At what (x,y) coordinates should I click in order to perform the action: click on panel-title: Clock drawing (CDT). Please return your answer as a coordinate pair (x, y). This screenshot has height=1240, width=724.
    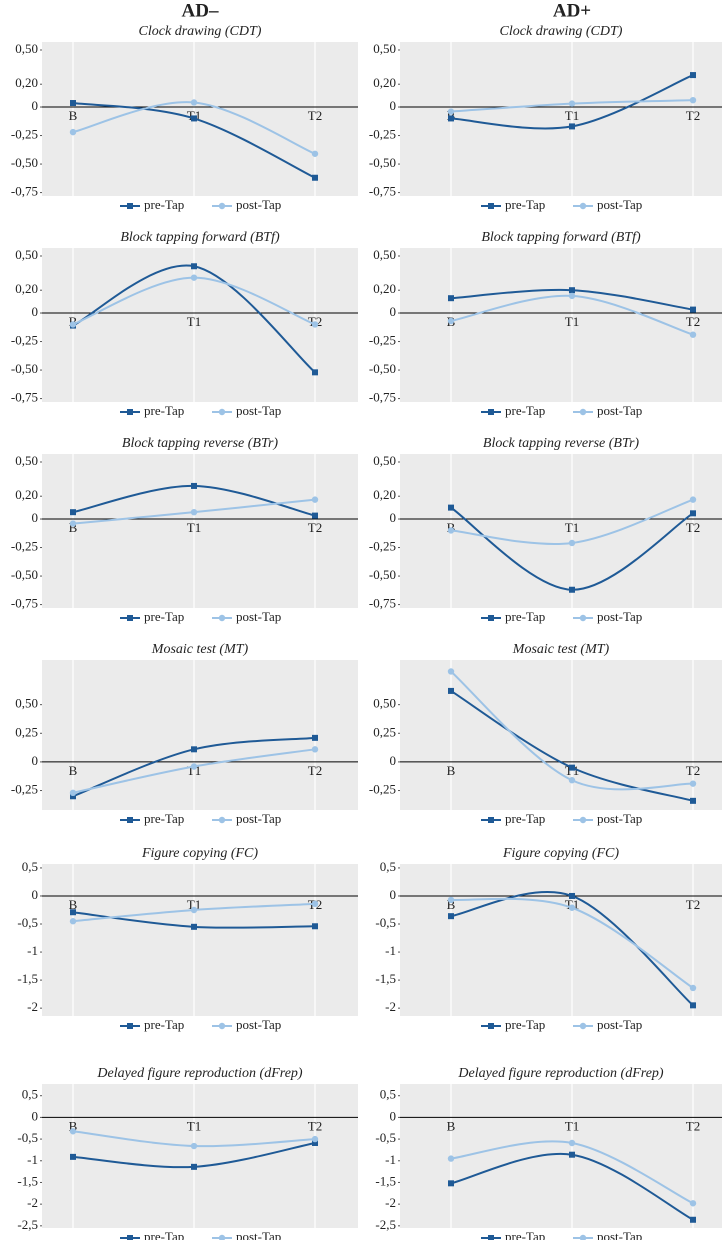
    Looking at the image, I should click on (200, 31).